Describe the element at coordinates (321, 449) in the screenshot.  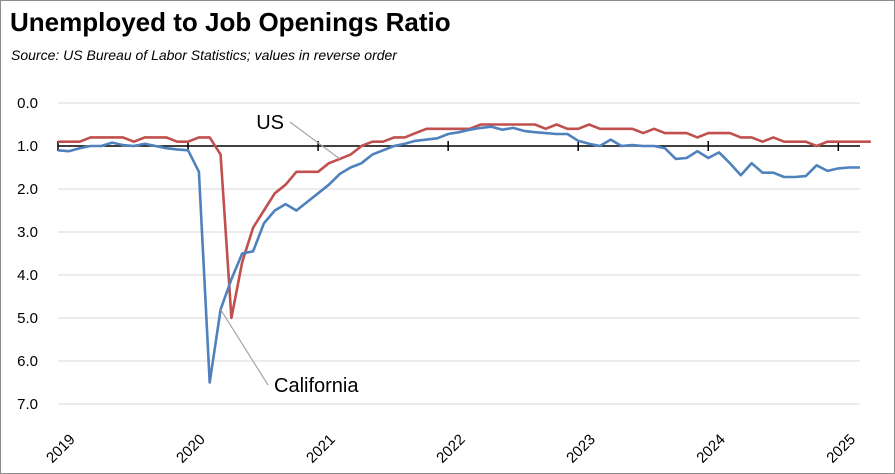
I see `x-tick-label: 2021` at that location.